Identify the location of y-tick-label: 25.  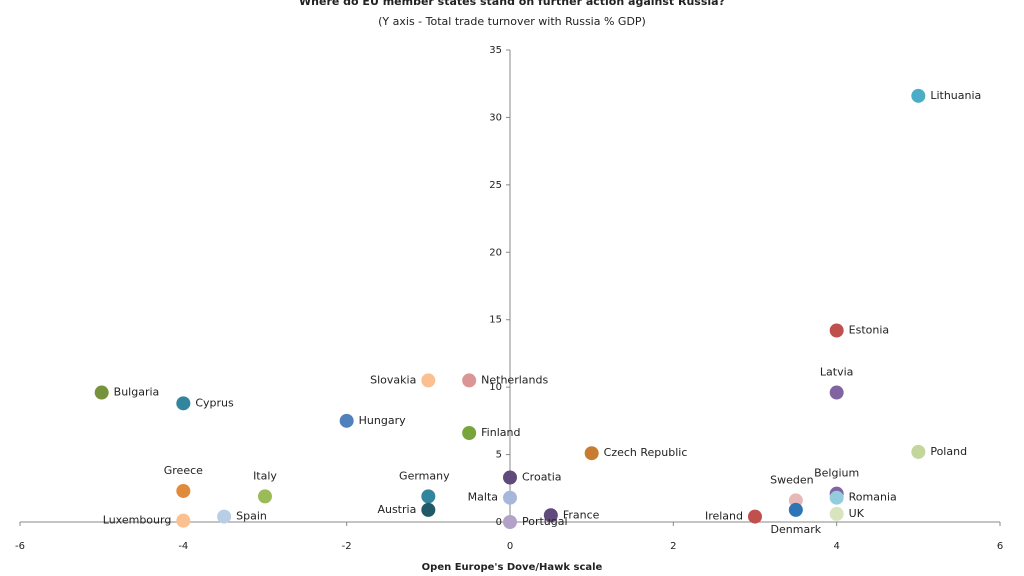
(495, 185).